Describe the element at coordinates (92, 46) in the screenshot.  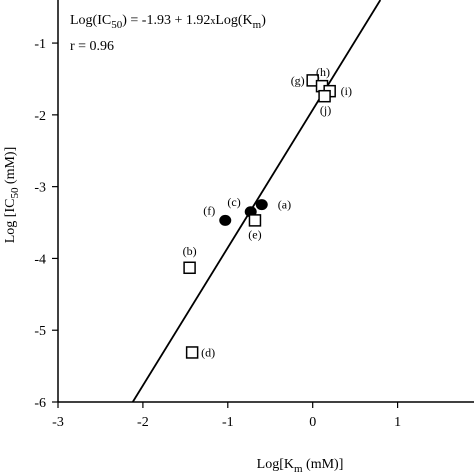
I see `correlation-coefficient: r = 0.96` at that location.